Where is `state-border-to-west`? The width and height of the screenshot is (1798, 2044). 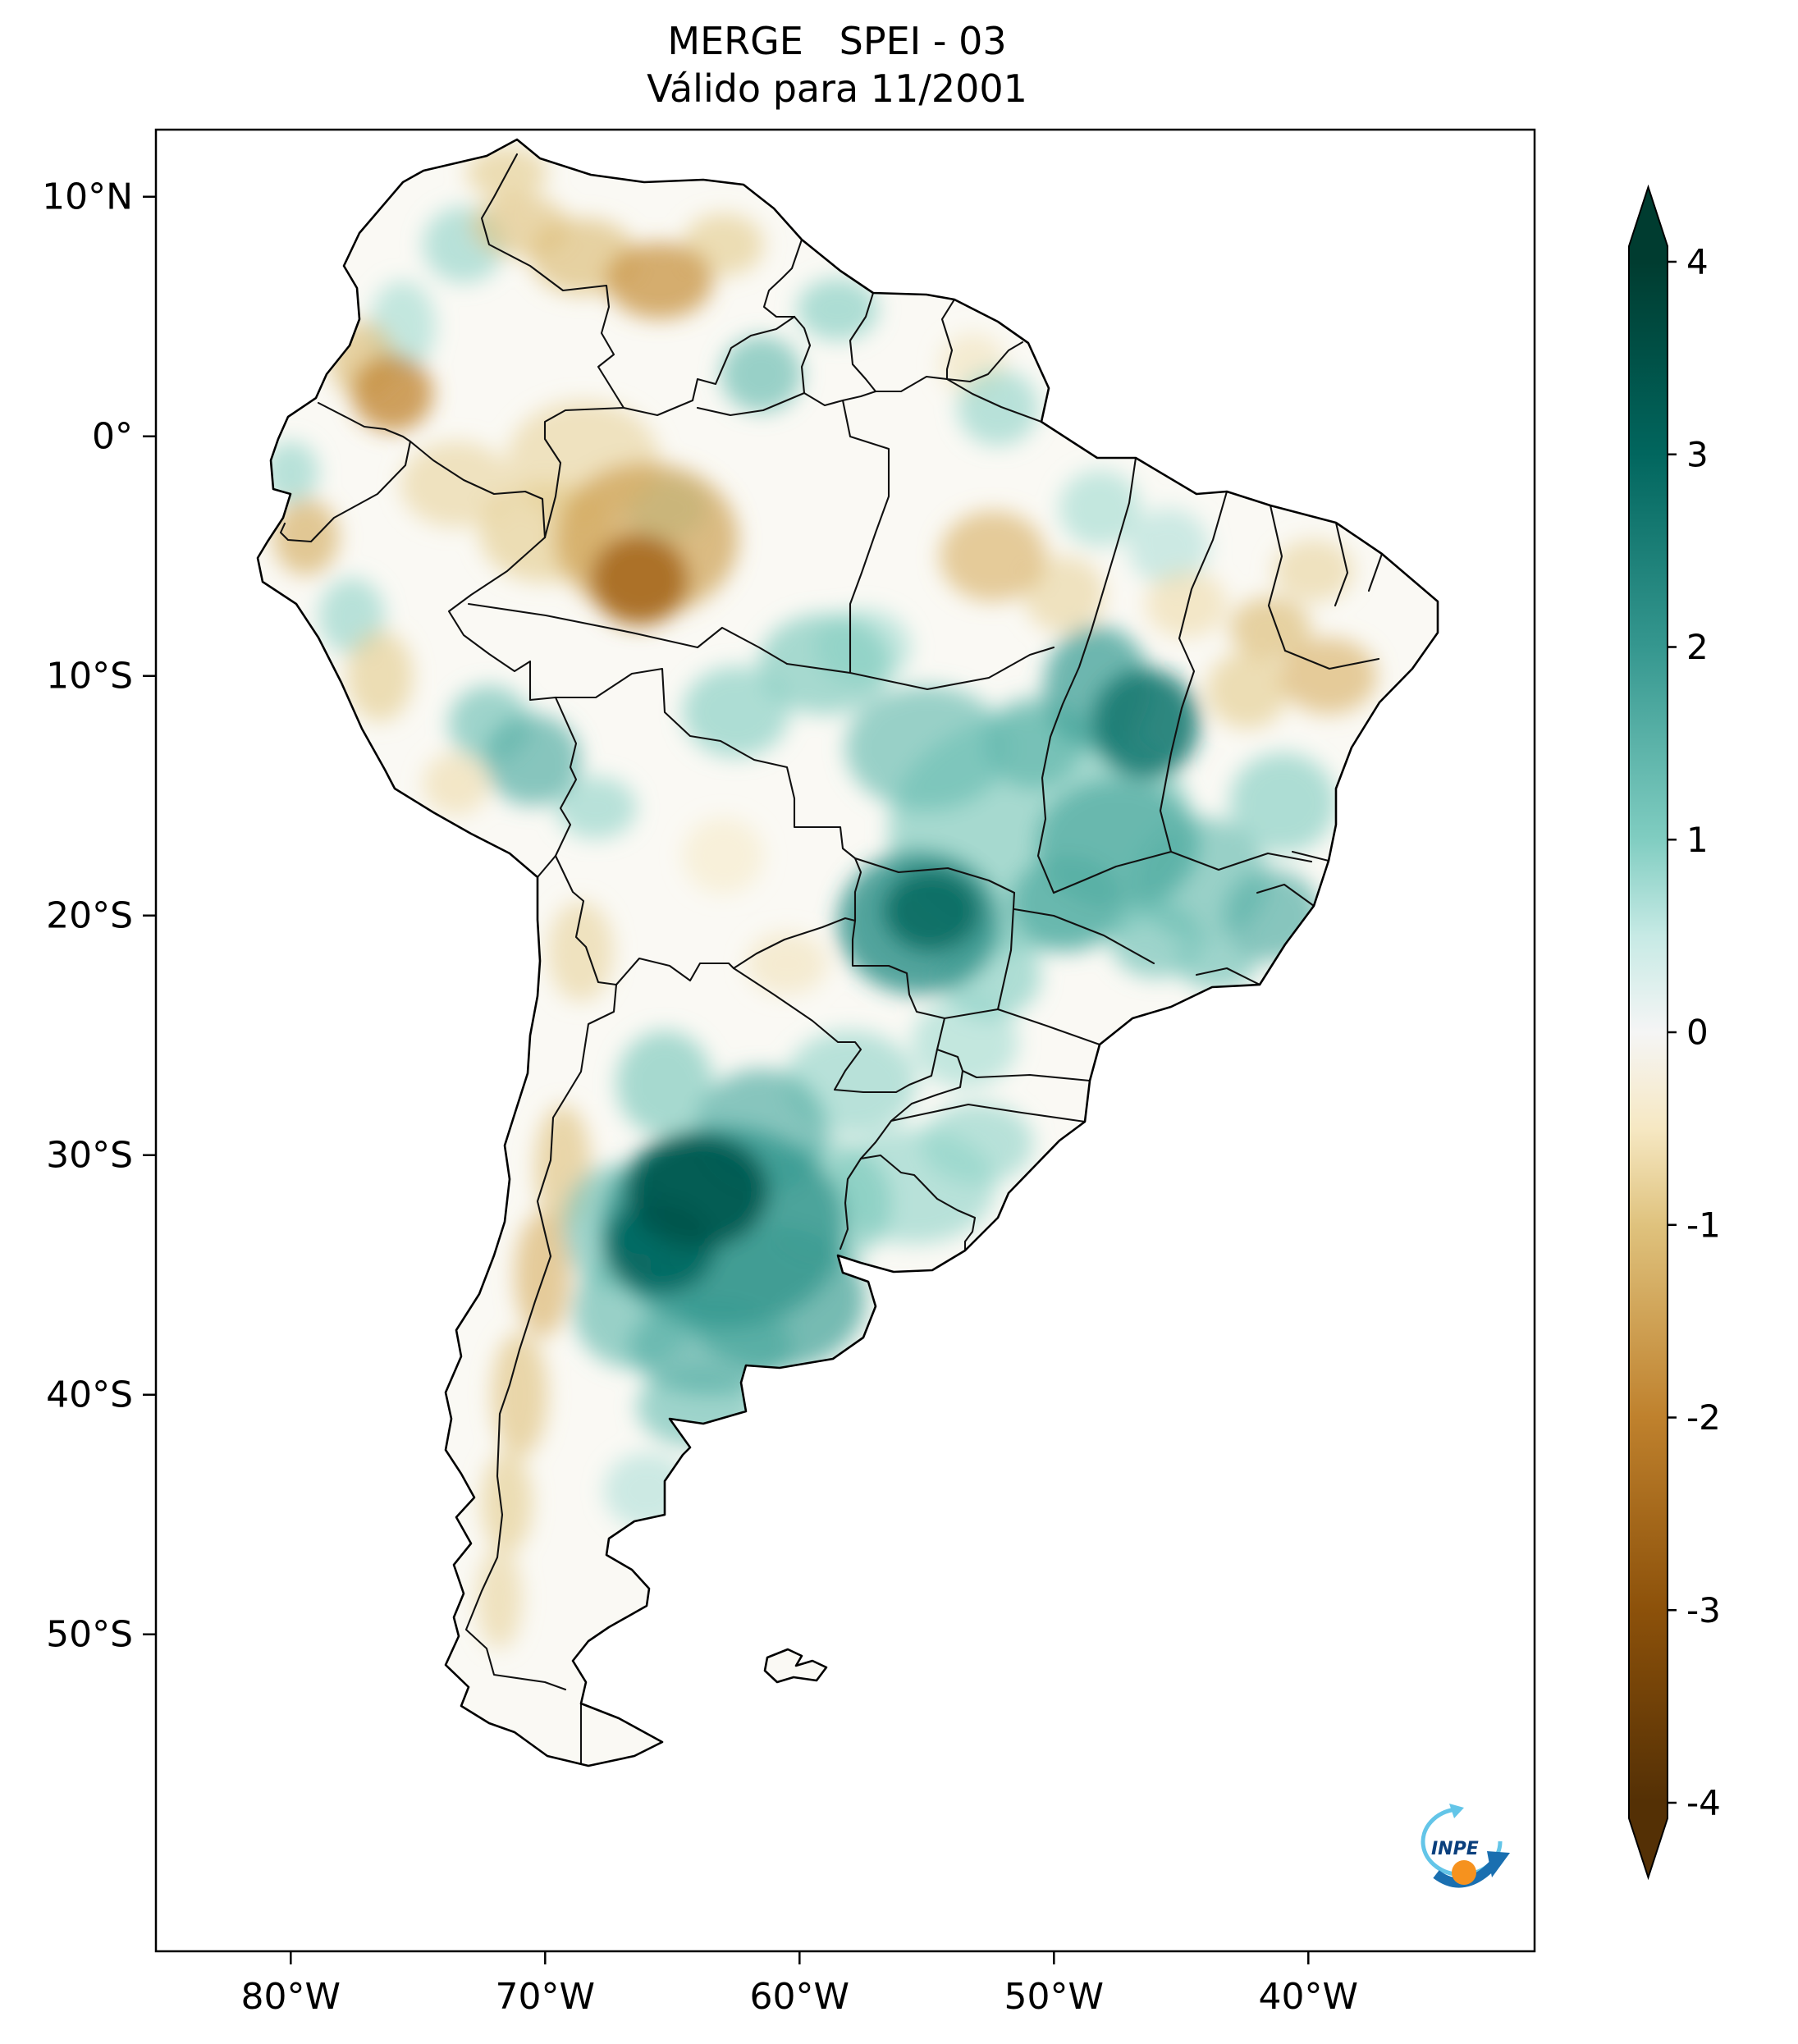 state-border-to-west is located at coordinates (1070, 741).